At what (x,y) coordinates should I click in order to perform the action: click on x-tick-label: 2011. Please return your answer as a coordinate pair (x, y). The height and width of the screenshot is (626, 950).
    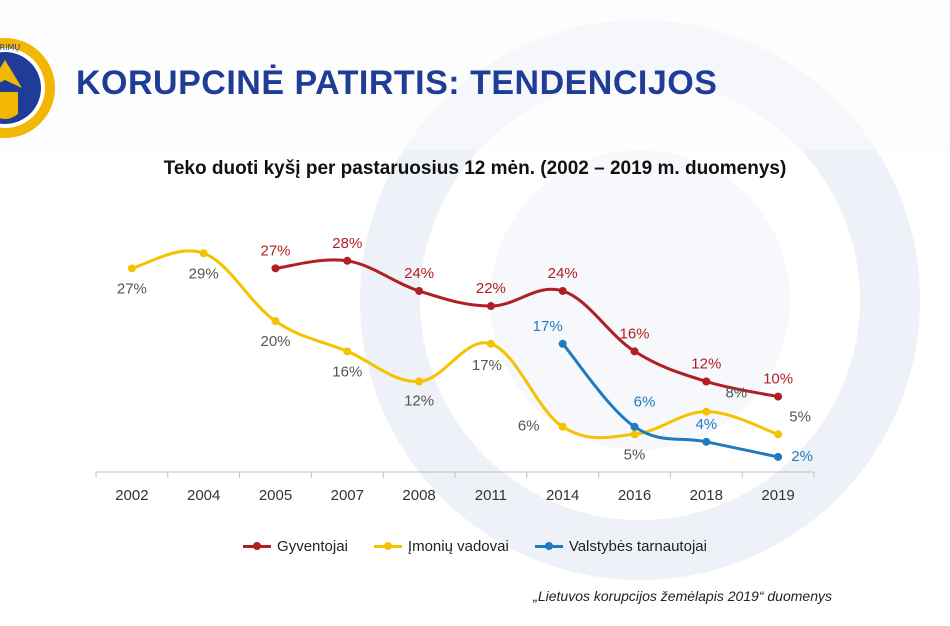
    Looking at the image, I should click on (491, 495).